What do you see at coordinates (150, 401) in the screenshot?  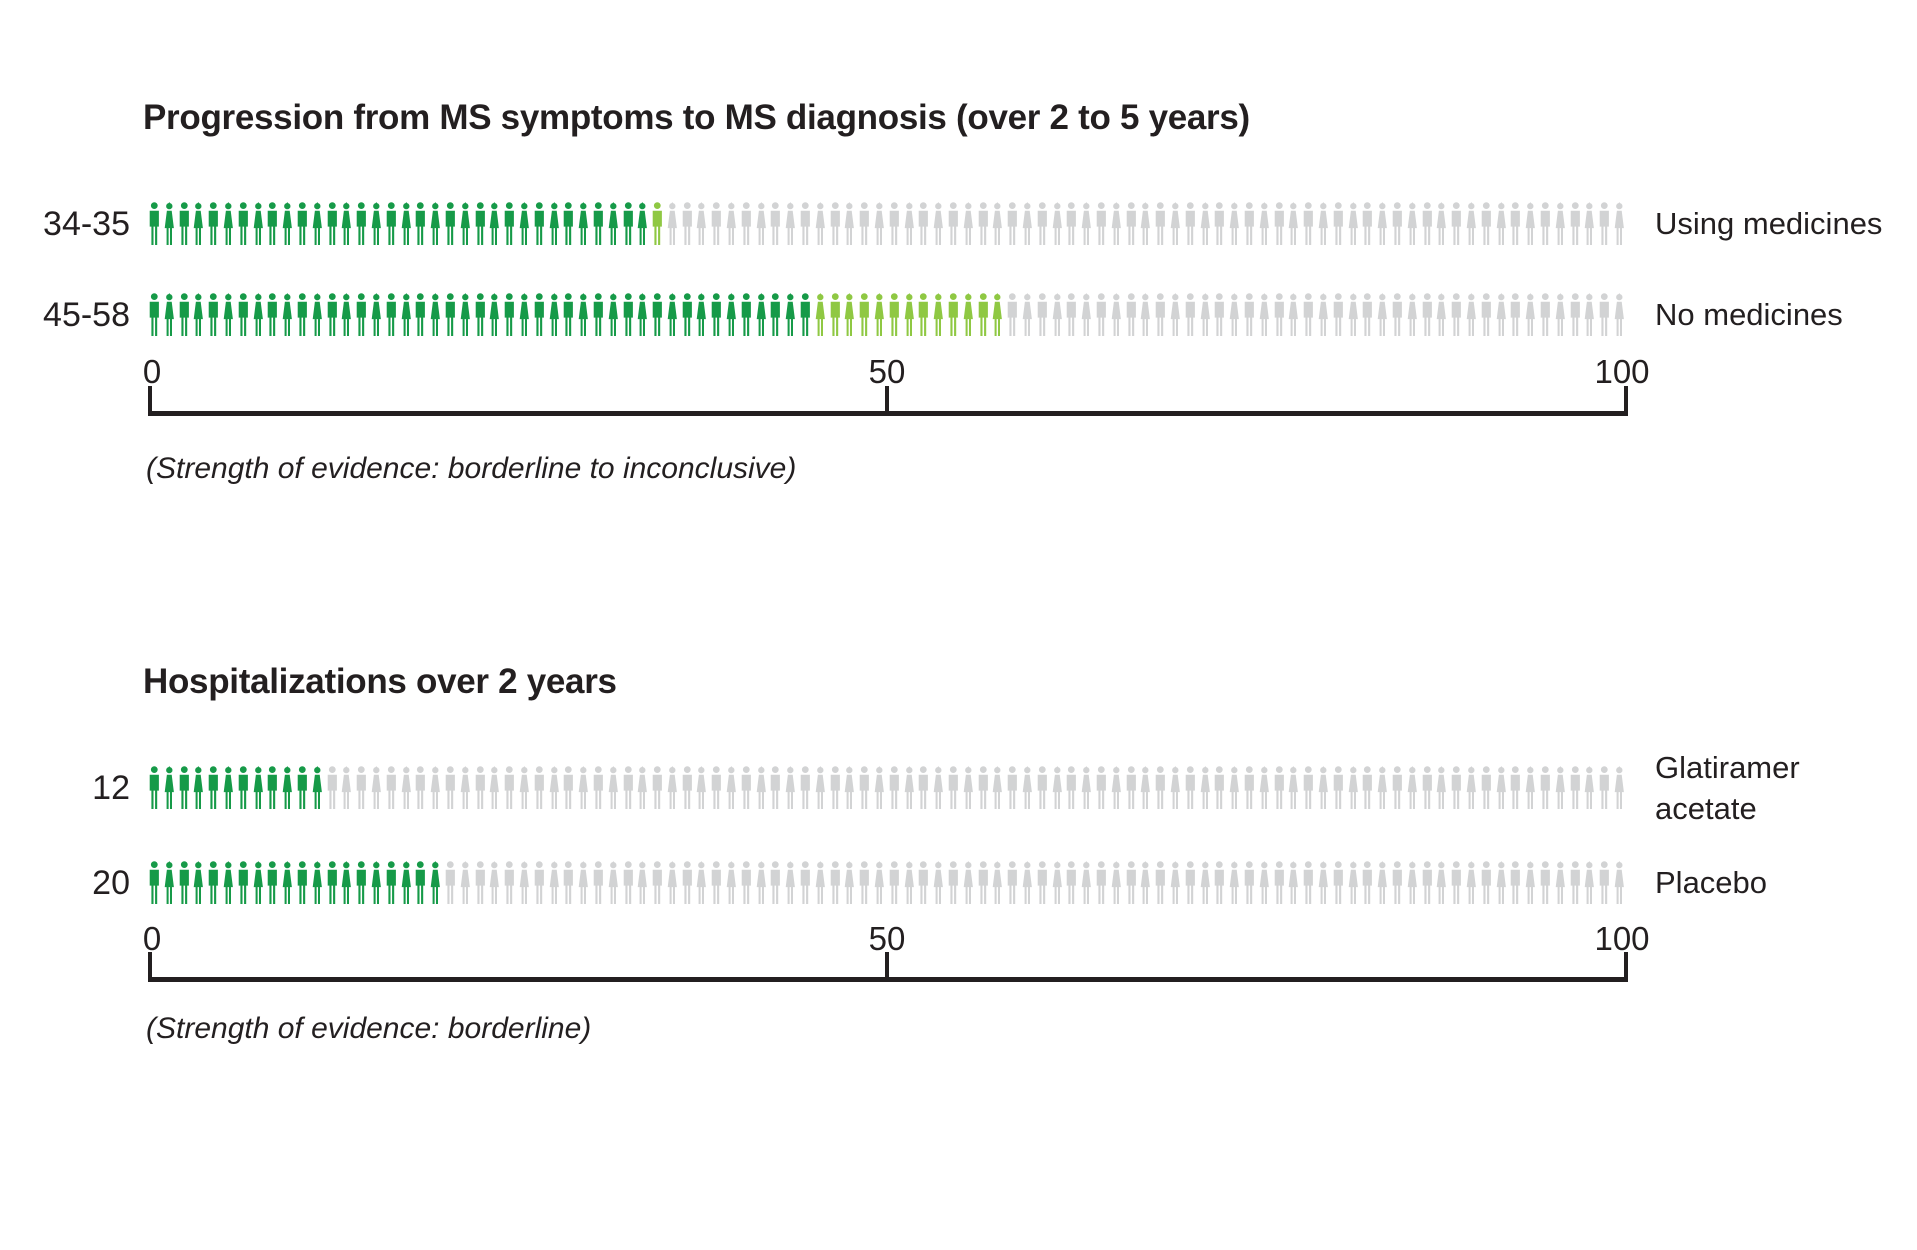 I see `axis-tick-mark` at bounding box center [150, 401].